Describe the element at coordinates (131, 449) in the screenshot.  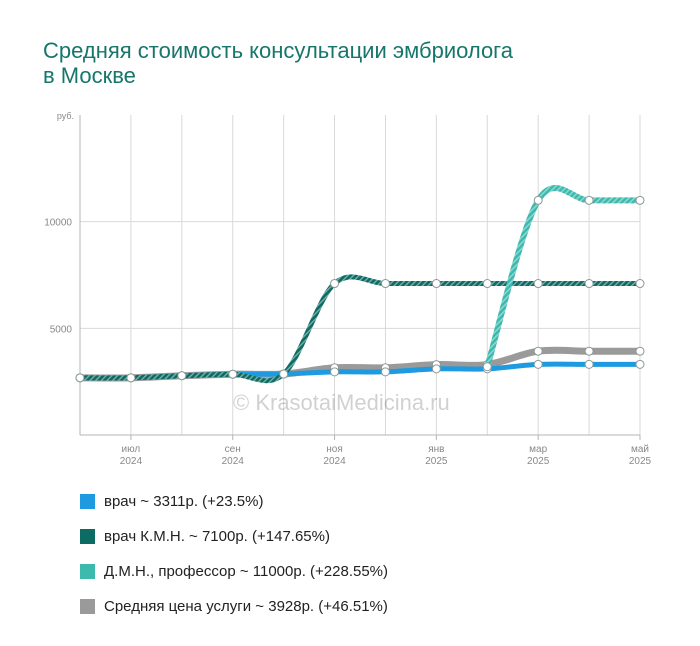
I see `x-tick-label-month: июл` at that location.